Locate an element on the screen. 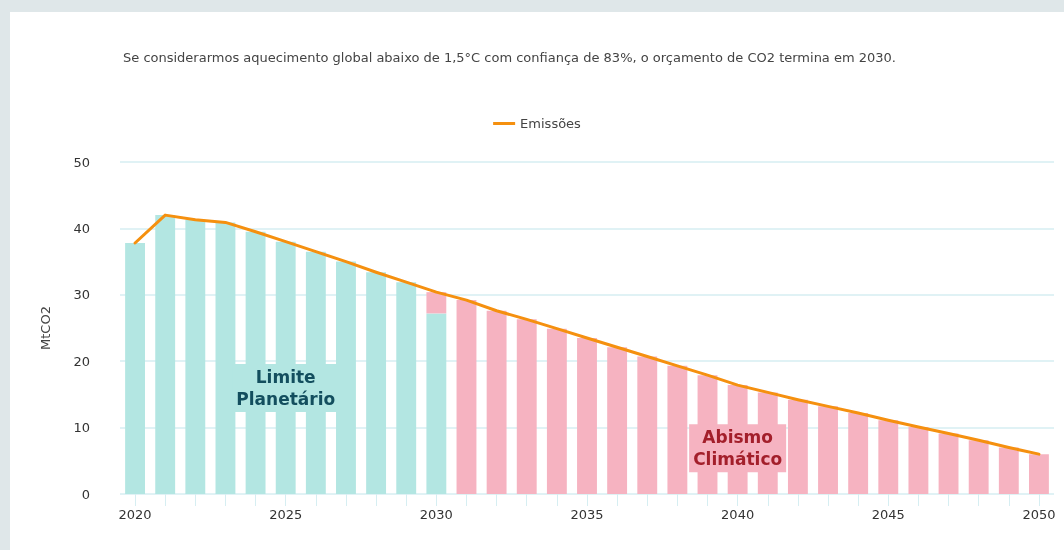  y-tick-label: 20 is located at coordinates (81, 361).